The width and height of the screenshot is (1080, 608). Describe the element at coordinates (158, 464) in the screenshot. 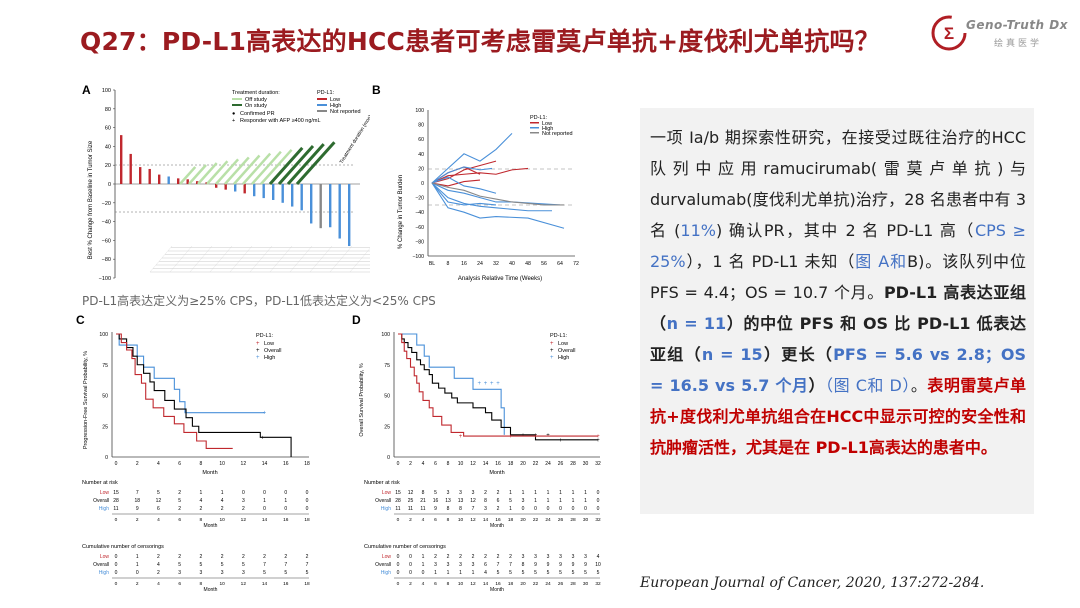

I see `panel-c-xtick: 4` at that location.